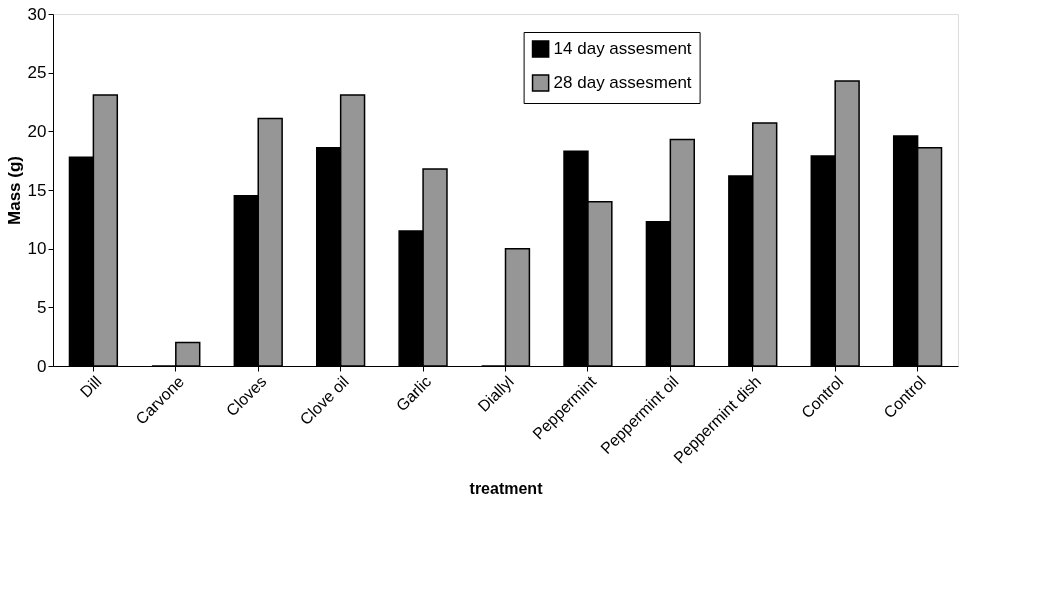  Describe the element at coordinates (622, 82) in the screenshot. I see `legend-label: 28 day assesment` at that location.